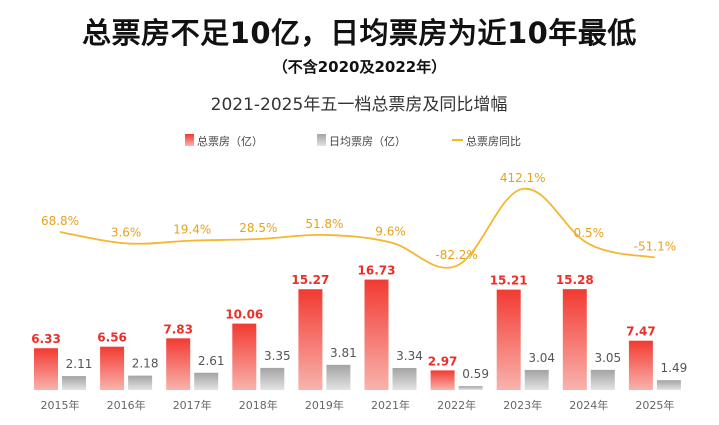 The width and height of the screenshot is (719, 425). Describe the element at coordinates (456, 405) in the screenshot. I see `x-tick-6: 2022年` at that location.